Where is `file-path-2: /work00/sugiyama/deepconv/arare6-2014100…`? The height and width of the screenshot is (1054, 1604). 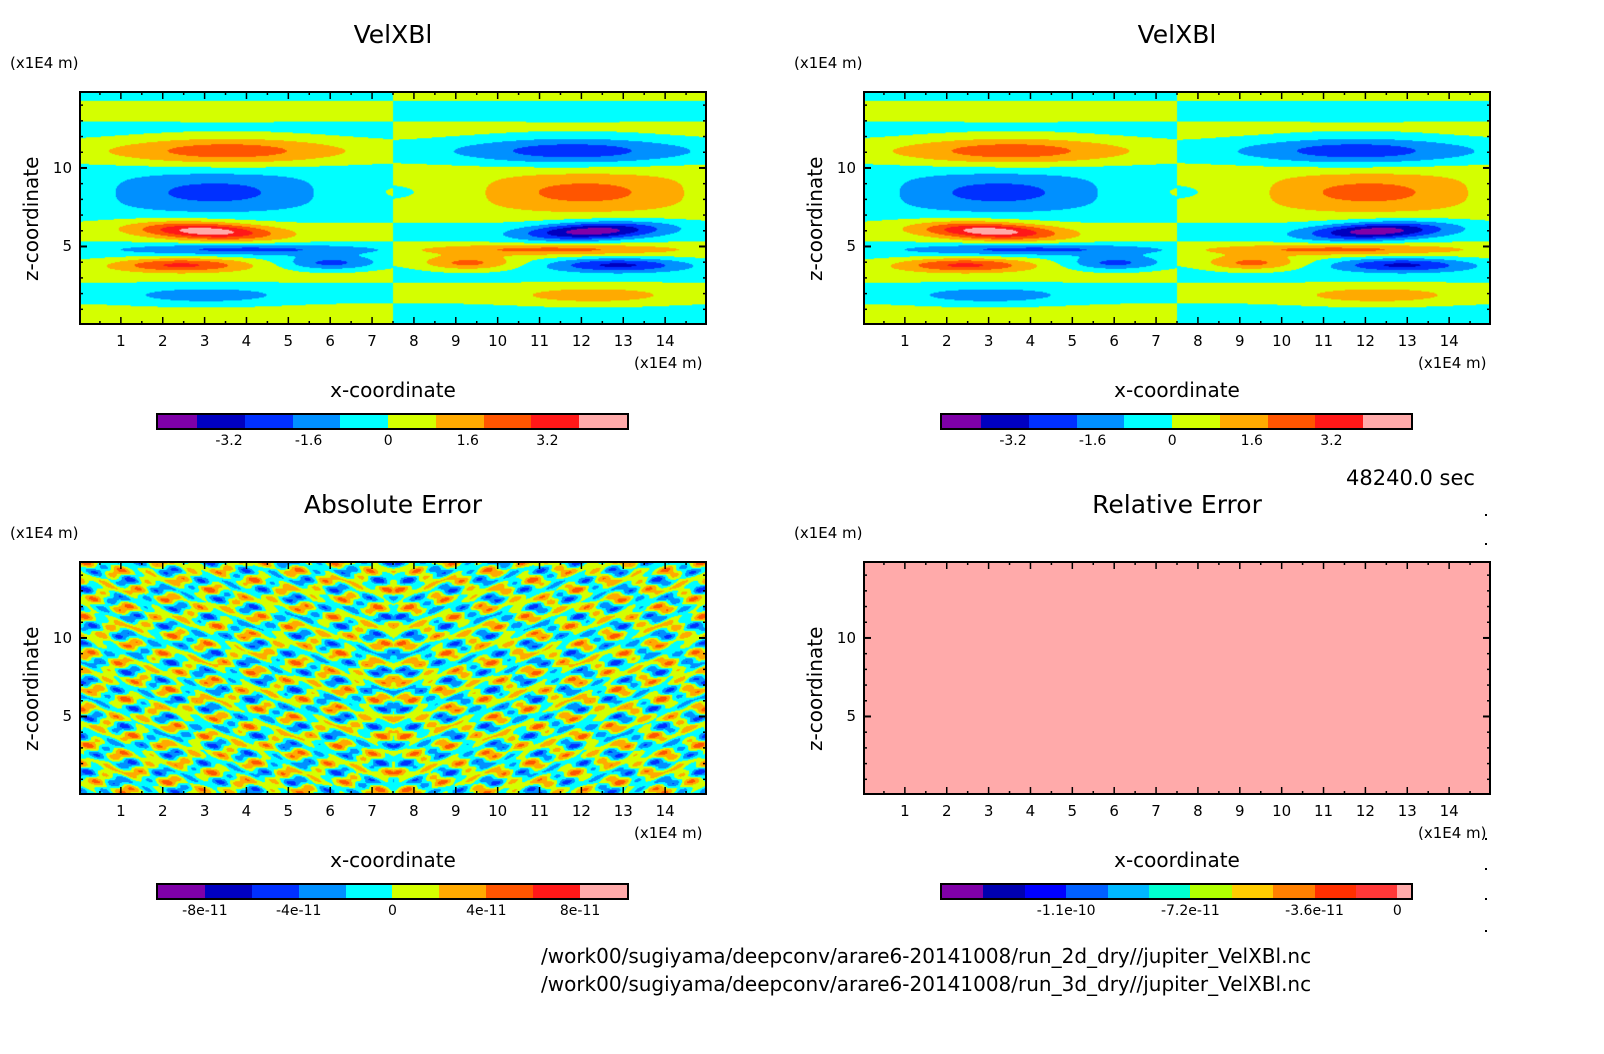
file-path-2: /work00/sugiyama/deepconv/arare6-2014100… is located at coordinates (926, 984).